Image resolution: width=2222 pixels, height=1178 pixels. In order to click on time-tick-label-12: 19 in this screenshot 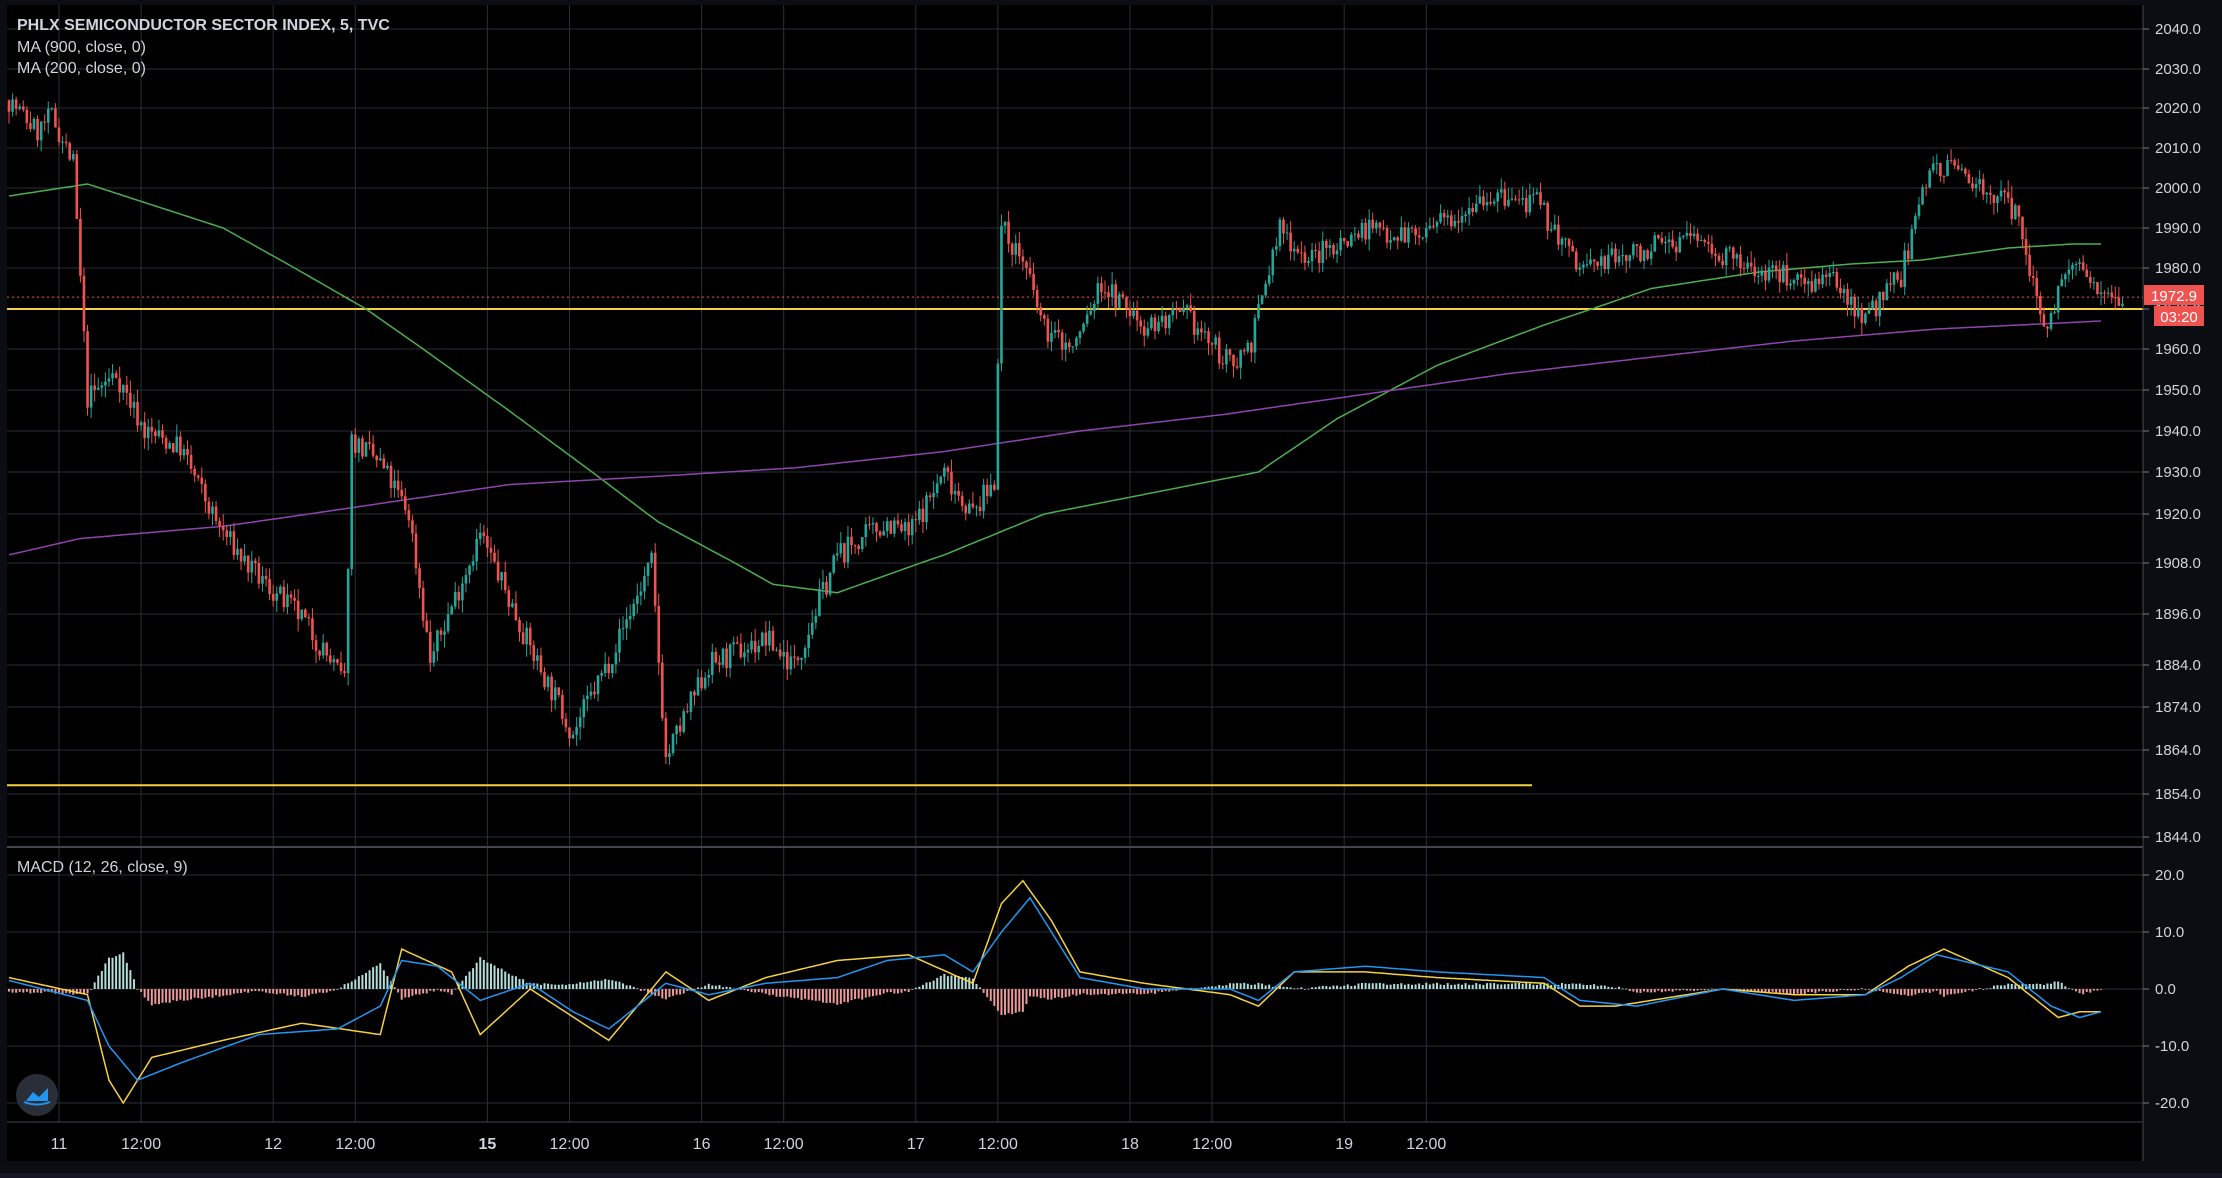, I will do `click(1344, 1144)`.